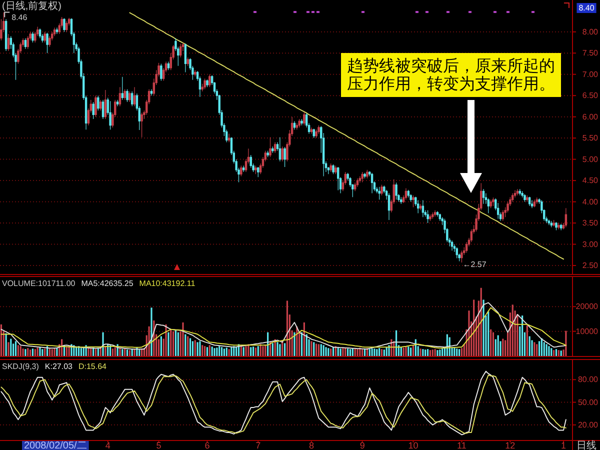 This screenshot has width=600, height=450. I want to click on y-tick-label: 6.00, so click(590, 117).